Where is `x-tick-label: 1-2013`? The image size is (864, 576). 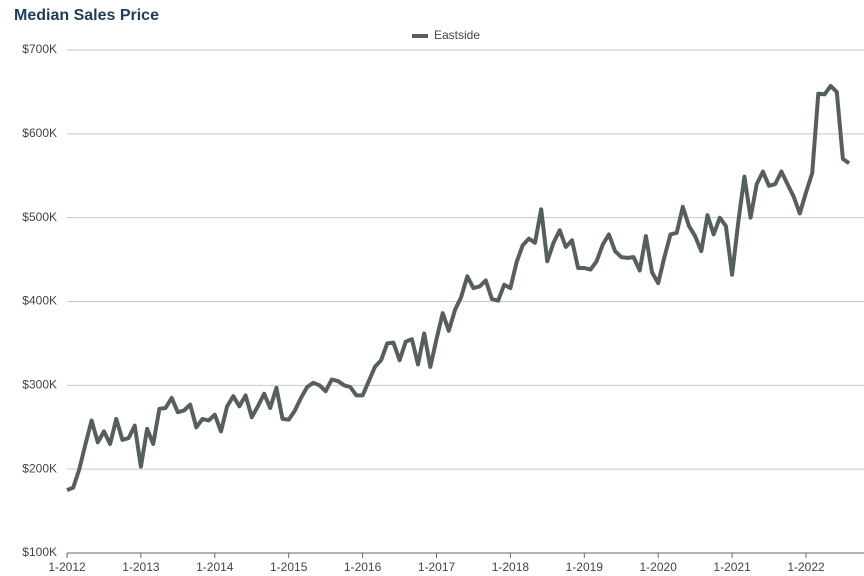
x-tick-label: 1-2013 is located at coordinates (141, 567).